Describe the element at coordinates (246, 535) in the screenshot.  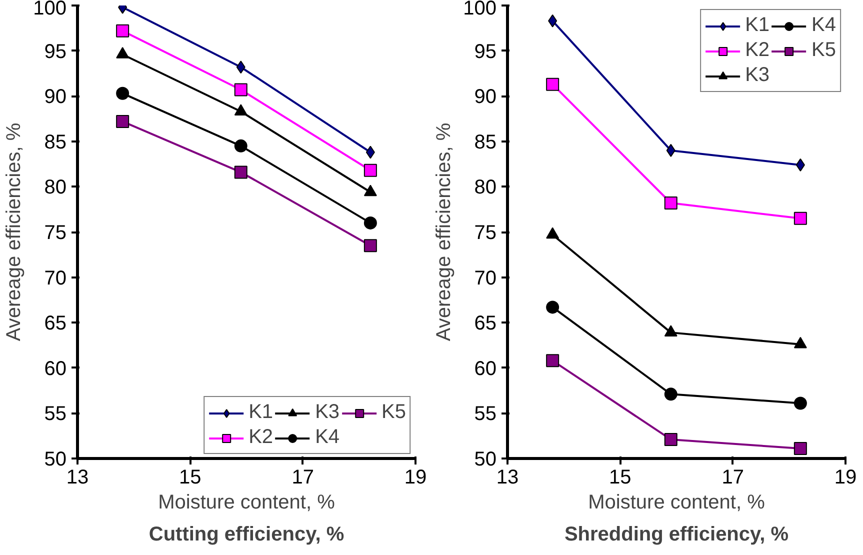
I see `text: Cutting efficiency, %` at that location.